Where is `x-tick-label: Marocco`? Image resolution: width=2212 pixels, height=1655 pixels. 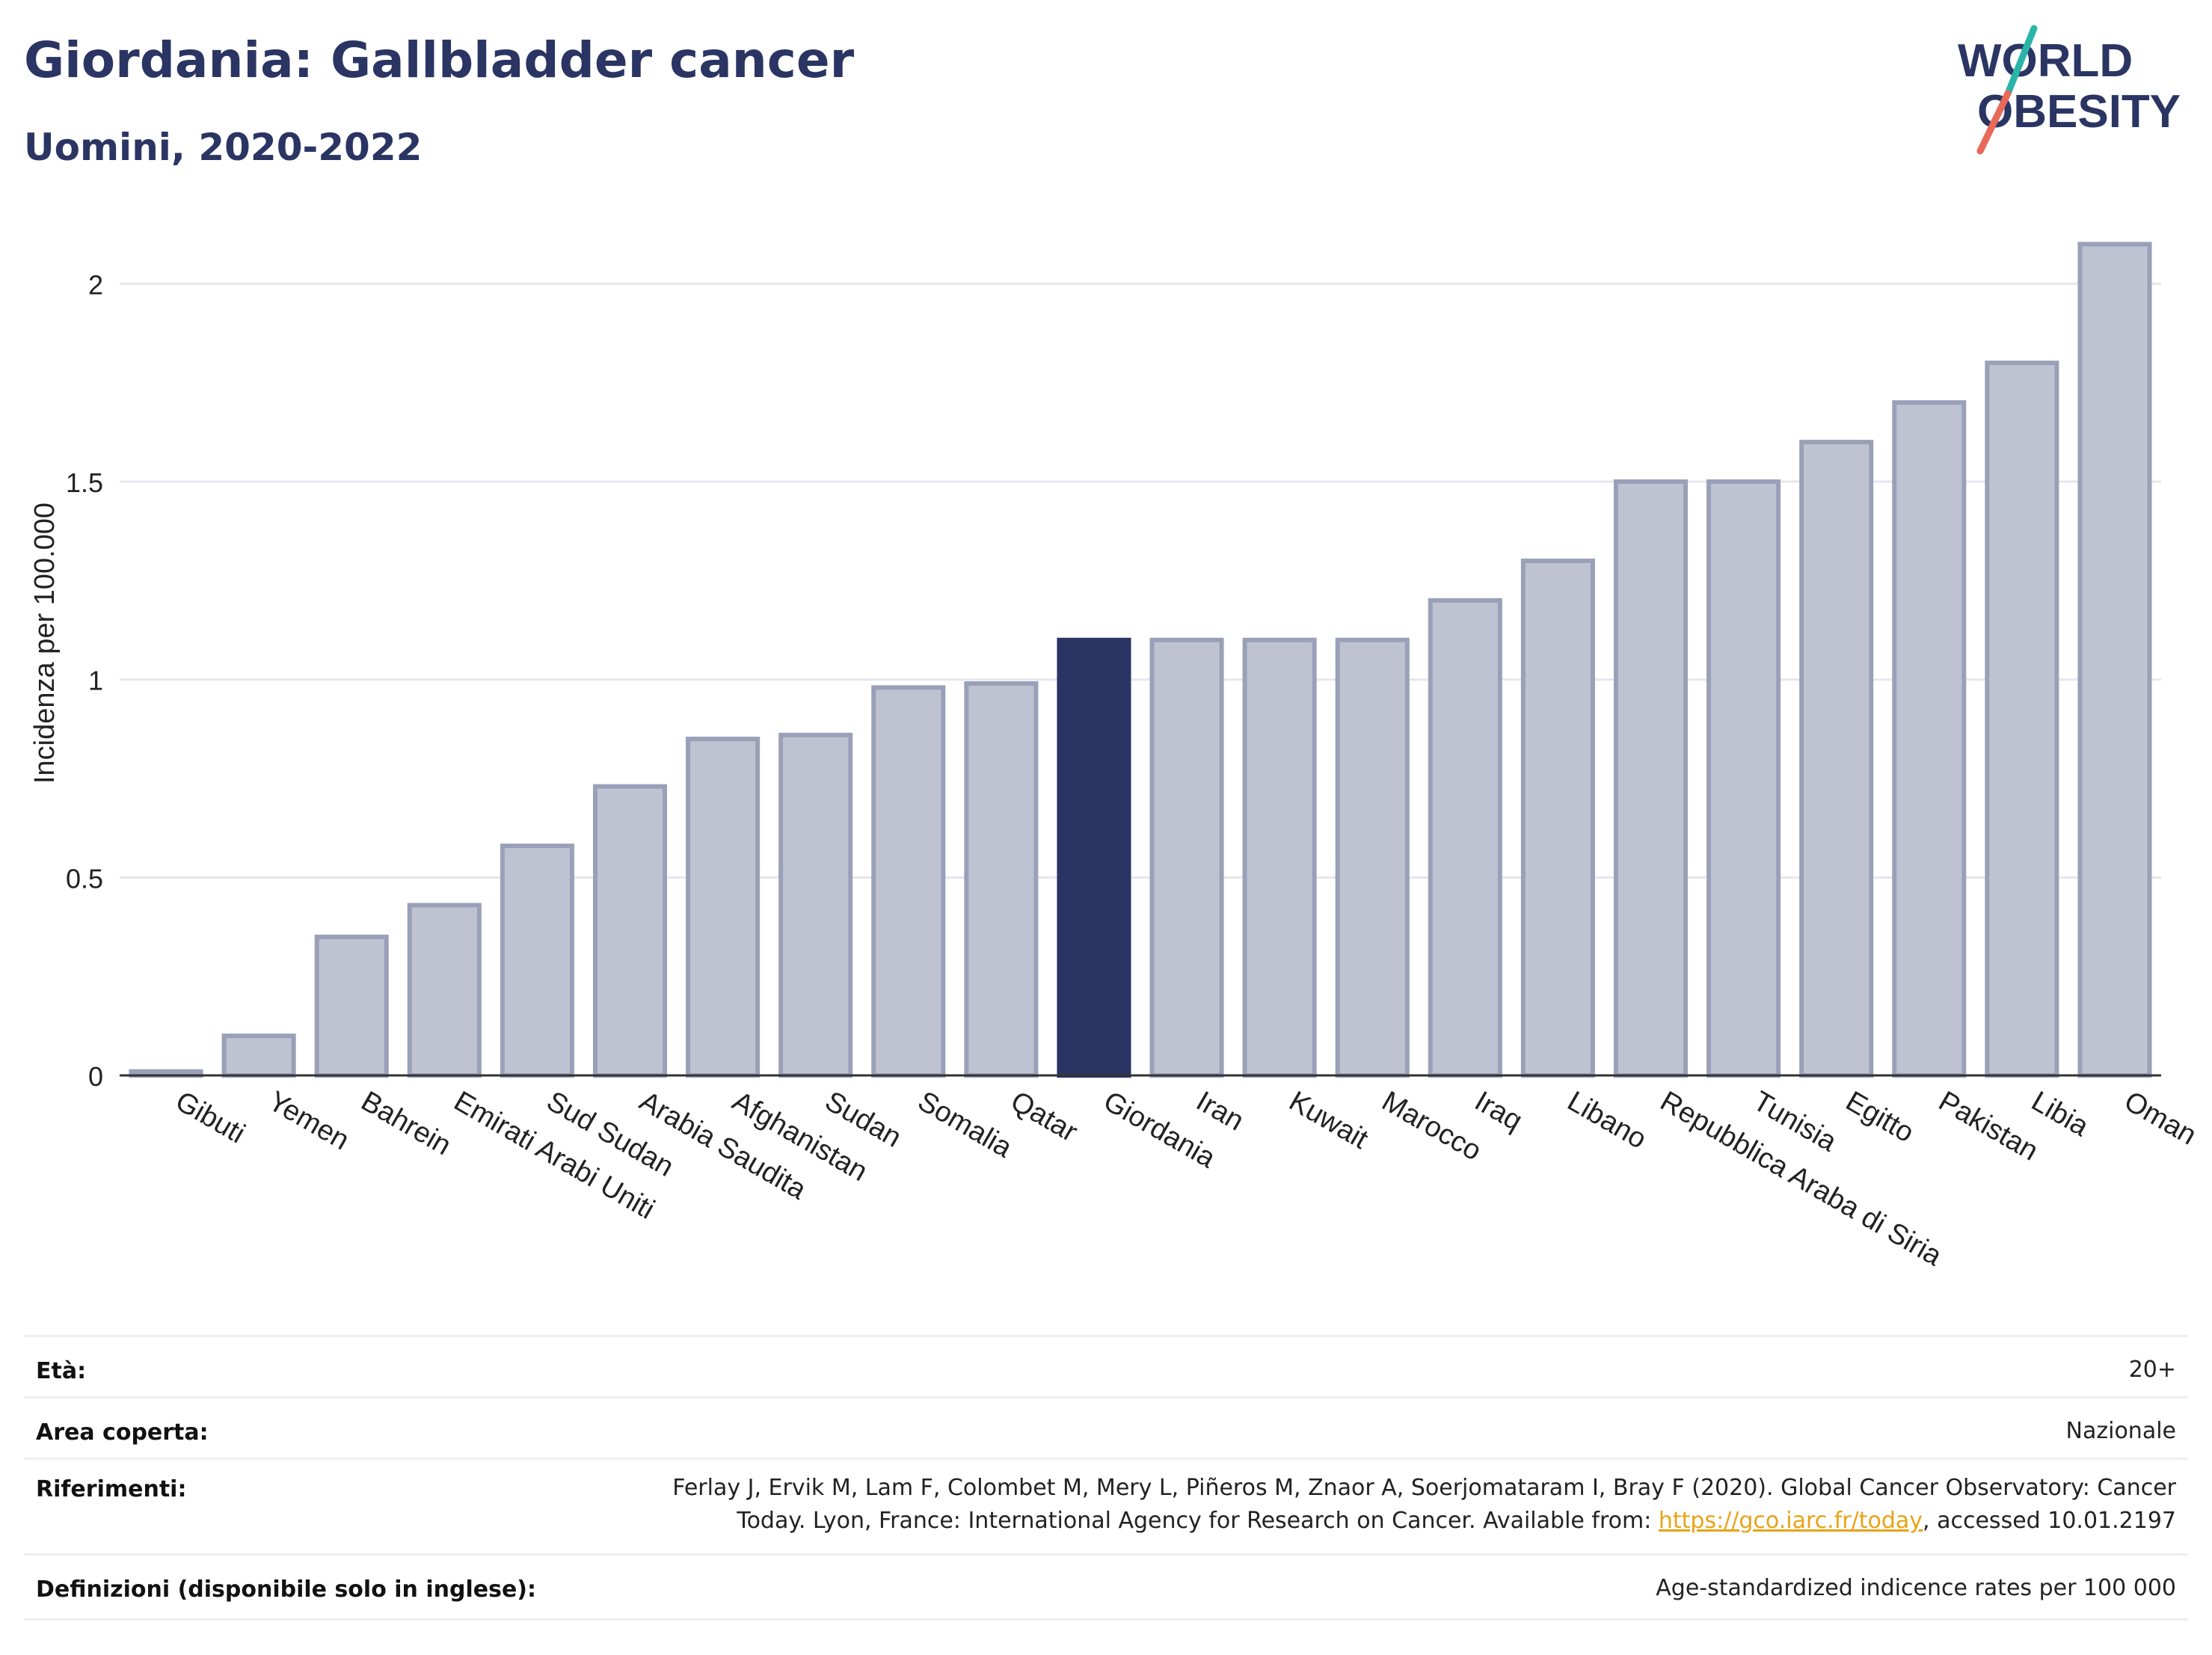
x-tick-label: Marocco is located at coordinates (1432, 1126).